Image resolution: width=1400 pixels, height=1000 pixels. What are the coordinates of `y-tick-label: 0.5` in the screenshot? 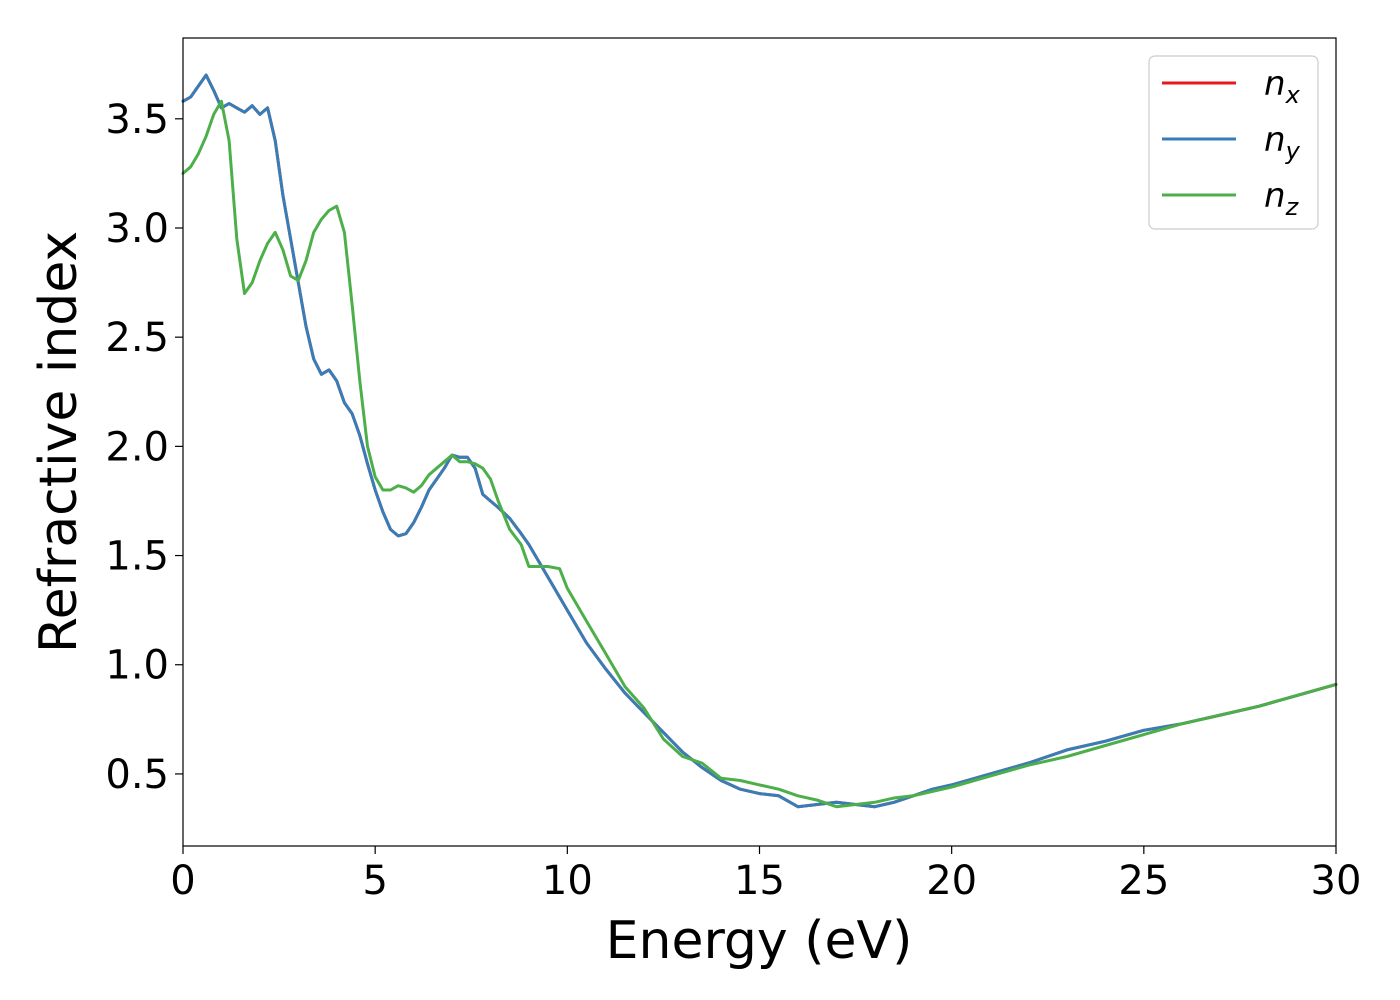 It's located at (137, 775).